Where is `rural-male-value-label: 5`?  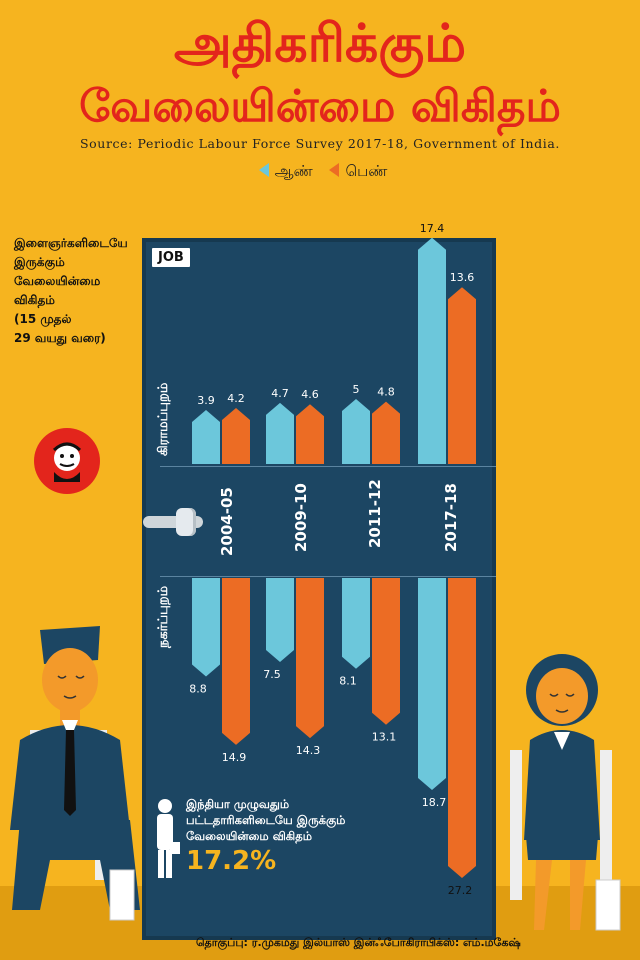 rural-male-value-label: 5 is located at coordinates (356, 389).